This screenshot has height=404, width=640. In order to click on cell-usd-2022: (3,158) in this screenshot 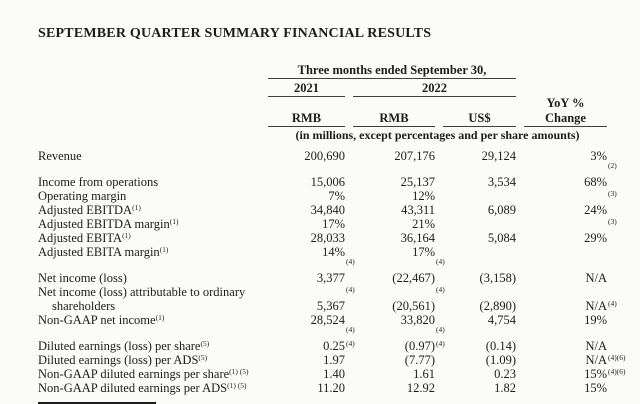, I will do `click(497, 278)`.